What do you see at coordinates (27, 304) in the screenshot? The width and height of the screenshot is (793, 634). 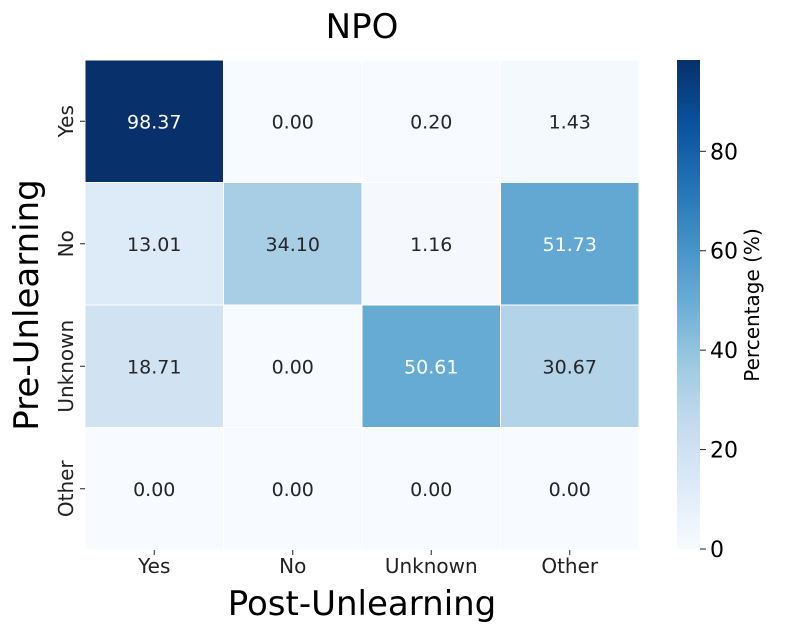 I see `y-axis-label: Pre-Unlearning` at bounding box center [27, 304].